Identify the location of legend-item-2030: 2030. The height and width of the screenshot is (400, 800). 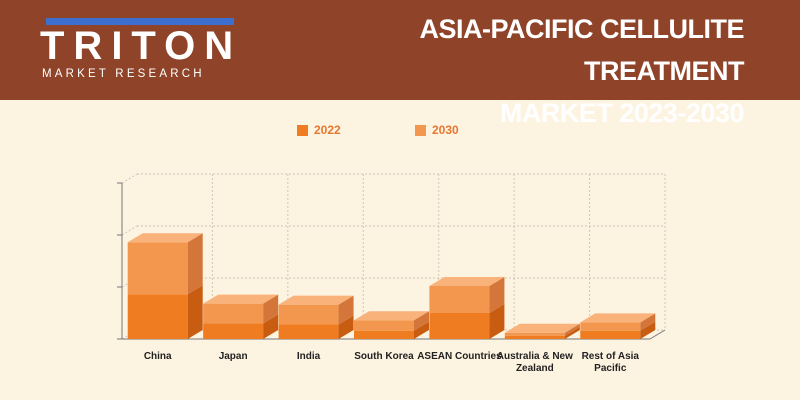
(437, 130).